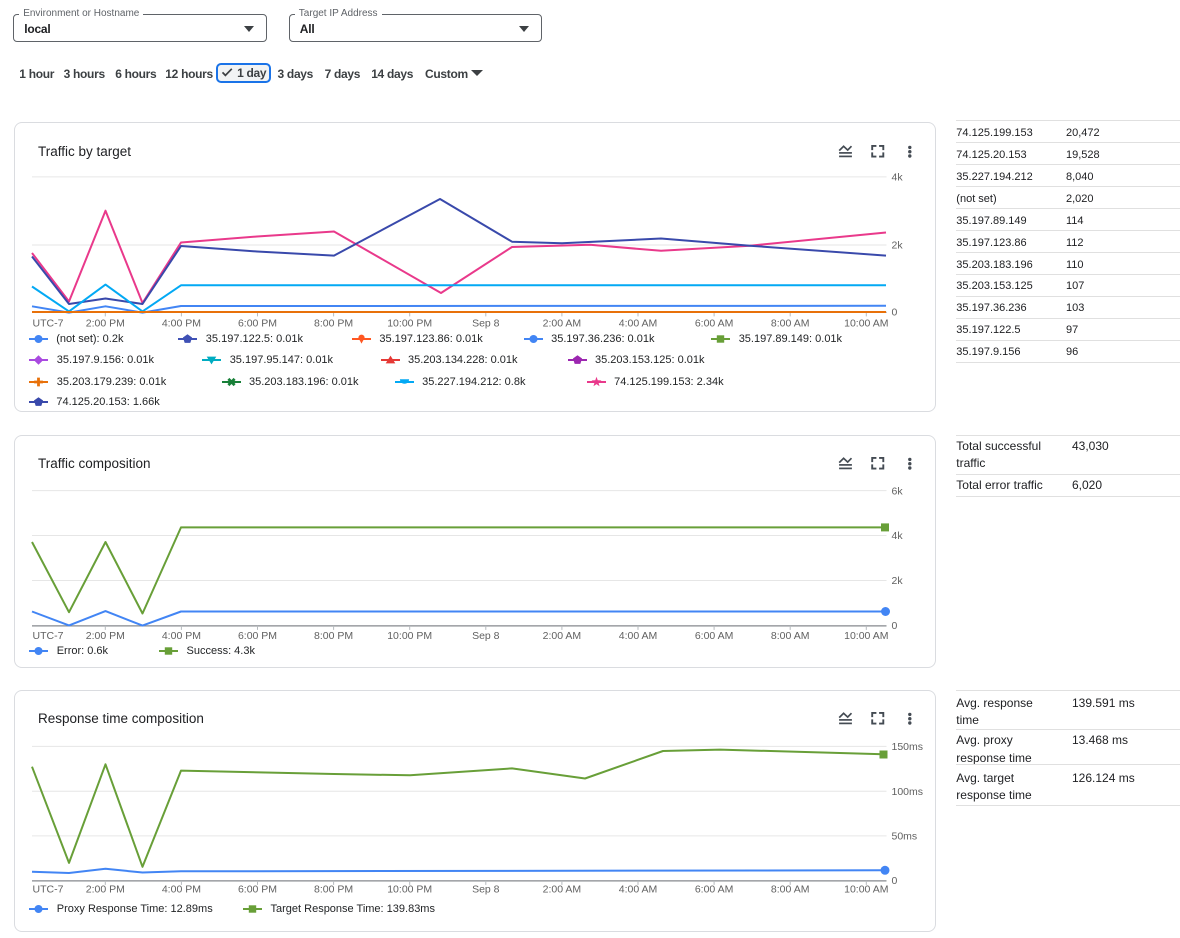  Describe the element at coordinates (908, 747) in the screenshot. I see `svg-text: 150ms` at that location.